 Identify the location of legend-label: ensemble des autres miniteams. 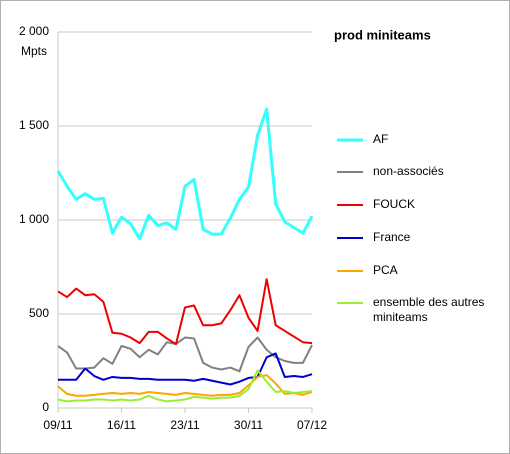
(429, 309).